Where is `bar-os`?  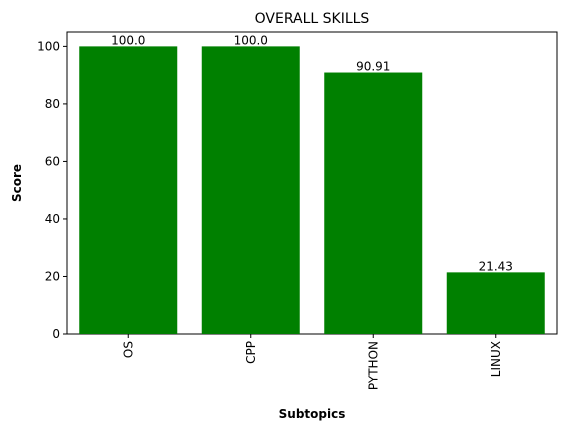
bar-os is located at coordinates (128, 190).